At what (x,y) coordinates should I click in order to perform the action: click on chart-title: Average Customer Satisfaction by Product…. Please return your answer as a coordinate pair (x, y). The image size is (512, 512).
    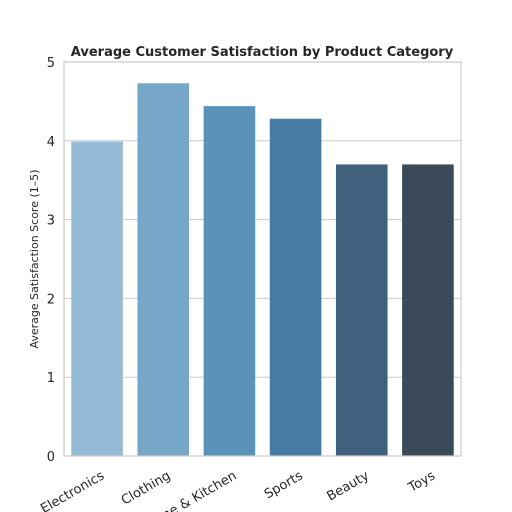
    Looking at the image, I should click on (262, 52).